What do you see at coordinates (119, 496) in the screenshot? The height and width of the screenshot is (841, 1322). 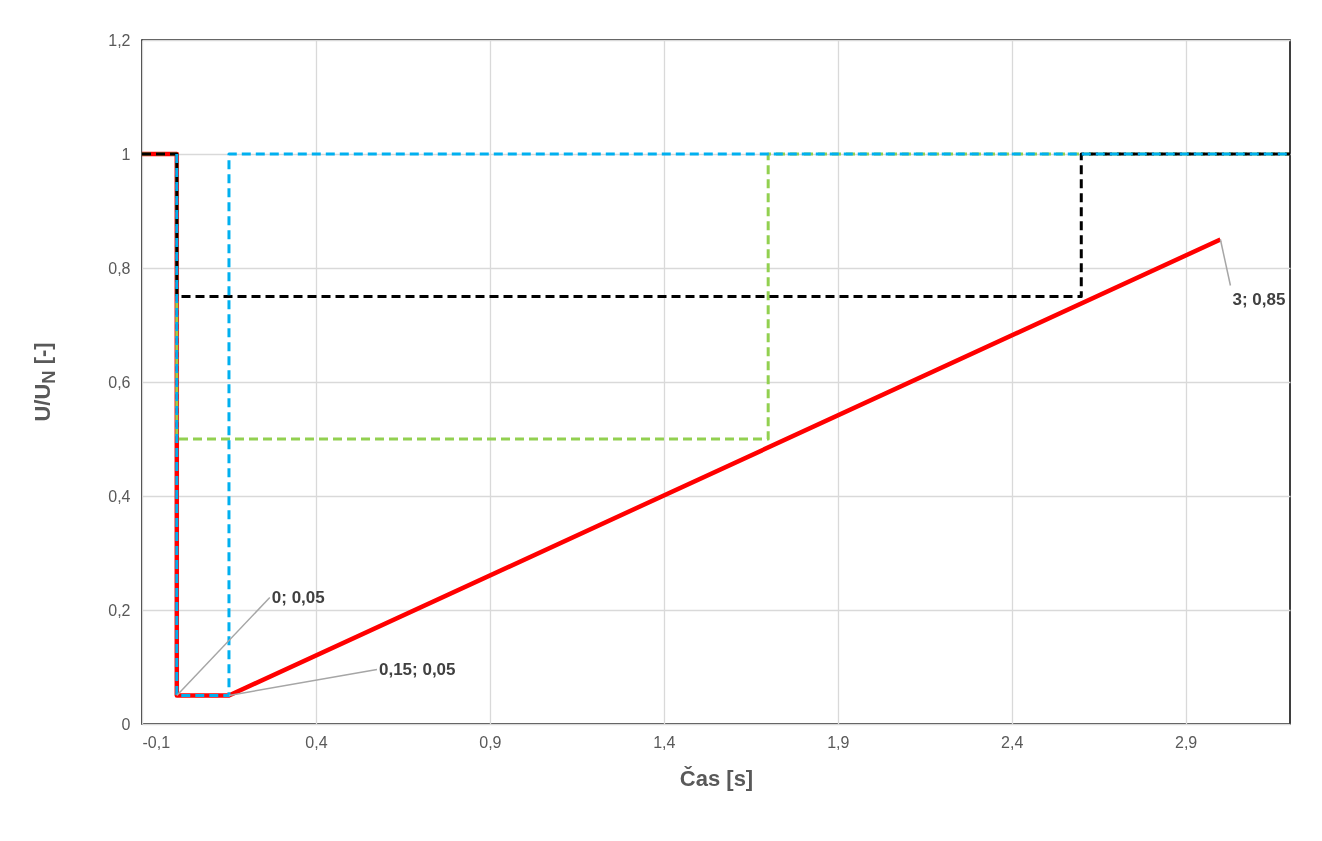 I see `y-tick-label: 0,4` at bounding box center [119, 496].